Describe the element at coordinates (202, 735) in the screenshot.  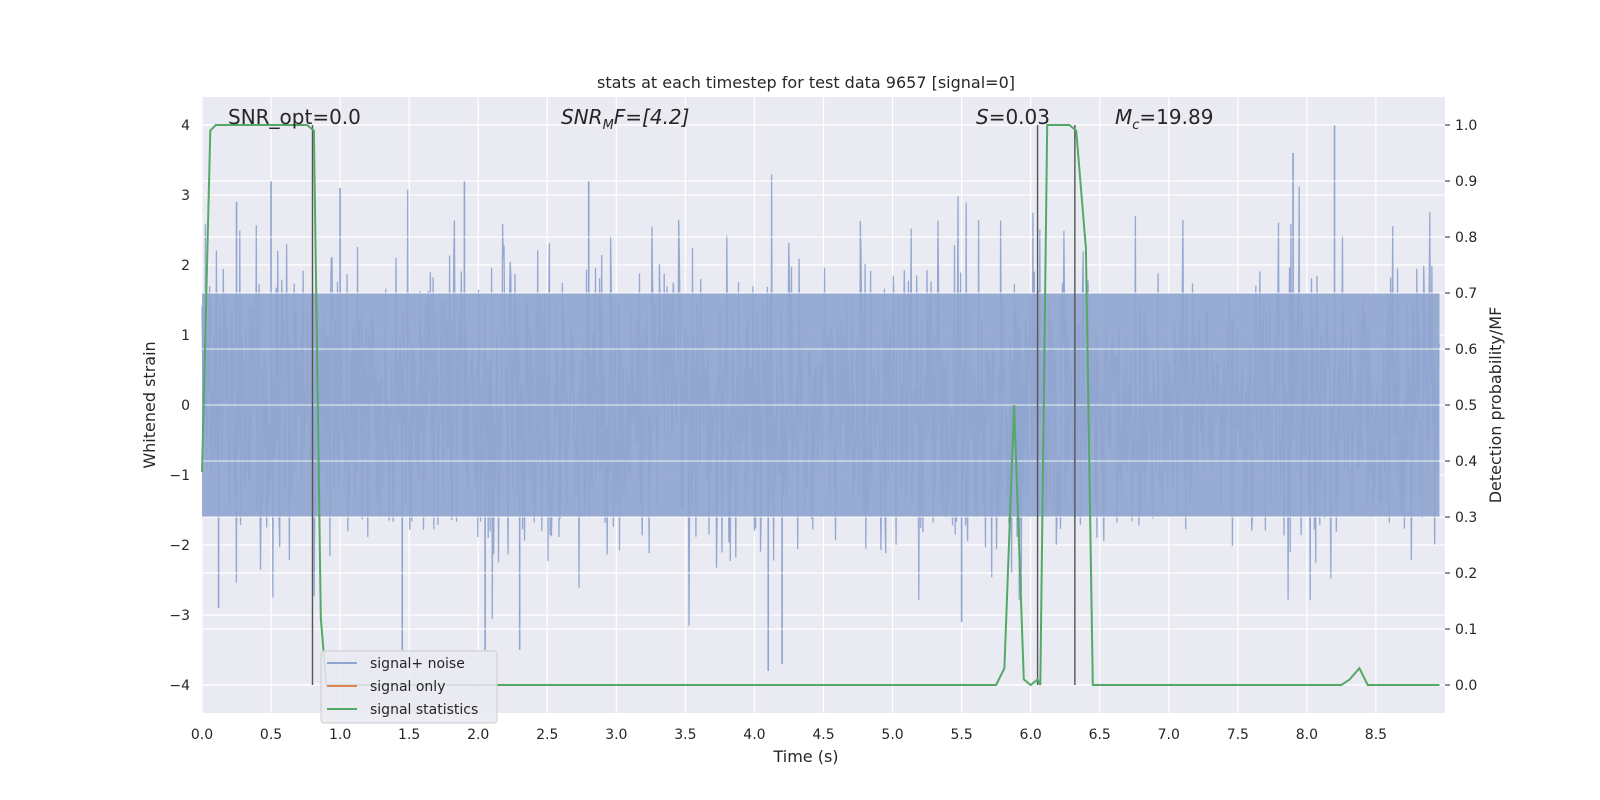
I see `x-tick-label: 0.0` at that location.